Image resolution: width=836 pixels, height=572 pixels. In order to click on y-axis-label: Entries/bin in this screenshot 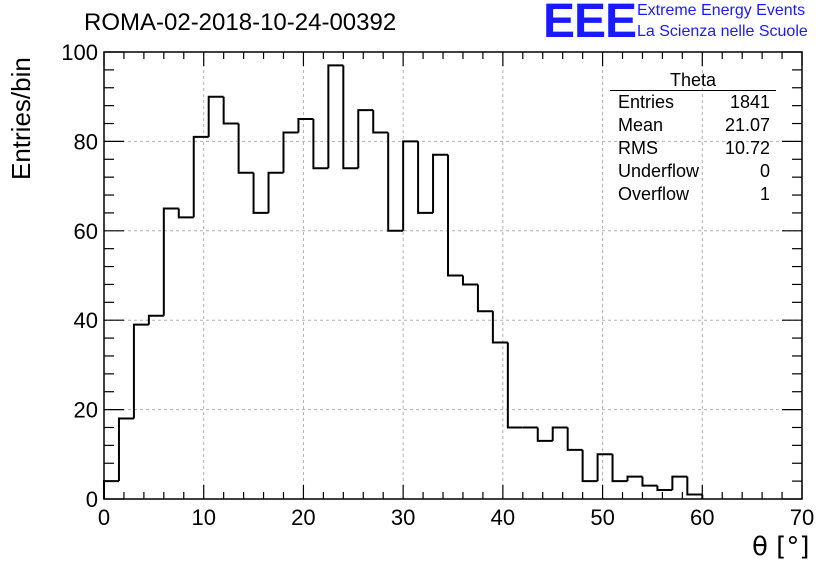, I will do `click(21, 118)`.